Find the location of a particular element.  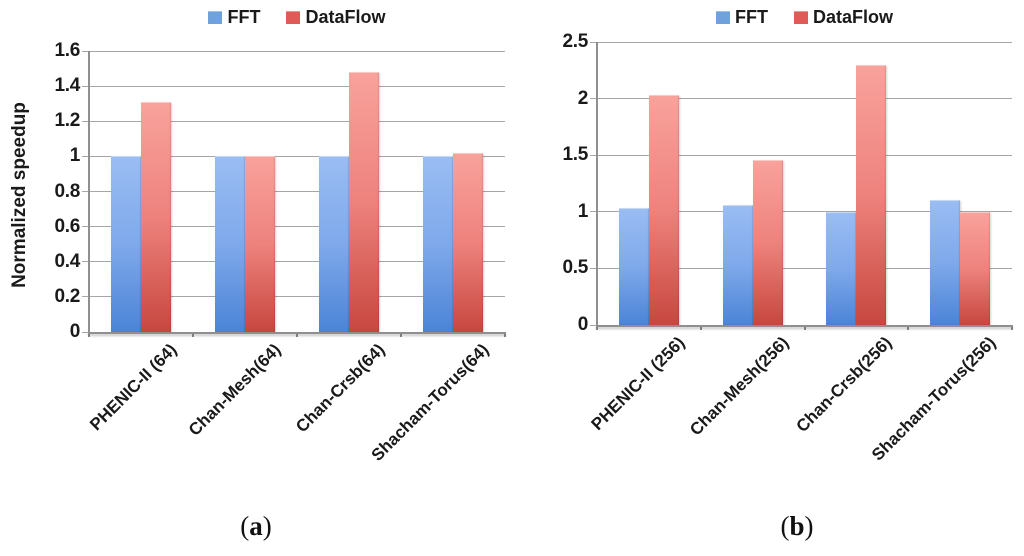

caption-letter: b is located at coordinates (797, 526).